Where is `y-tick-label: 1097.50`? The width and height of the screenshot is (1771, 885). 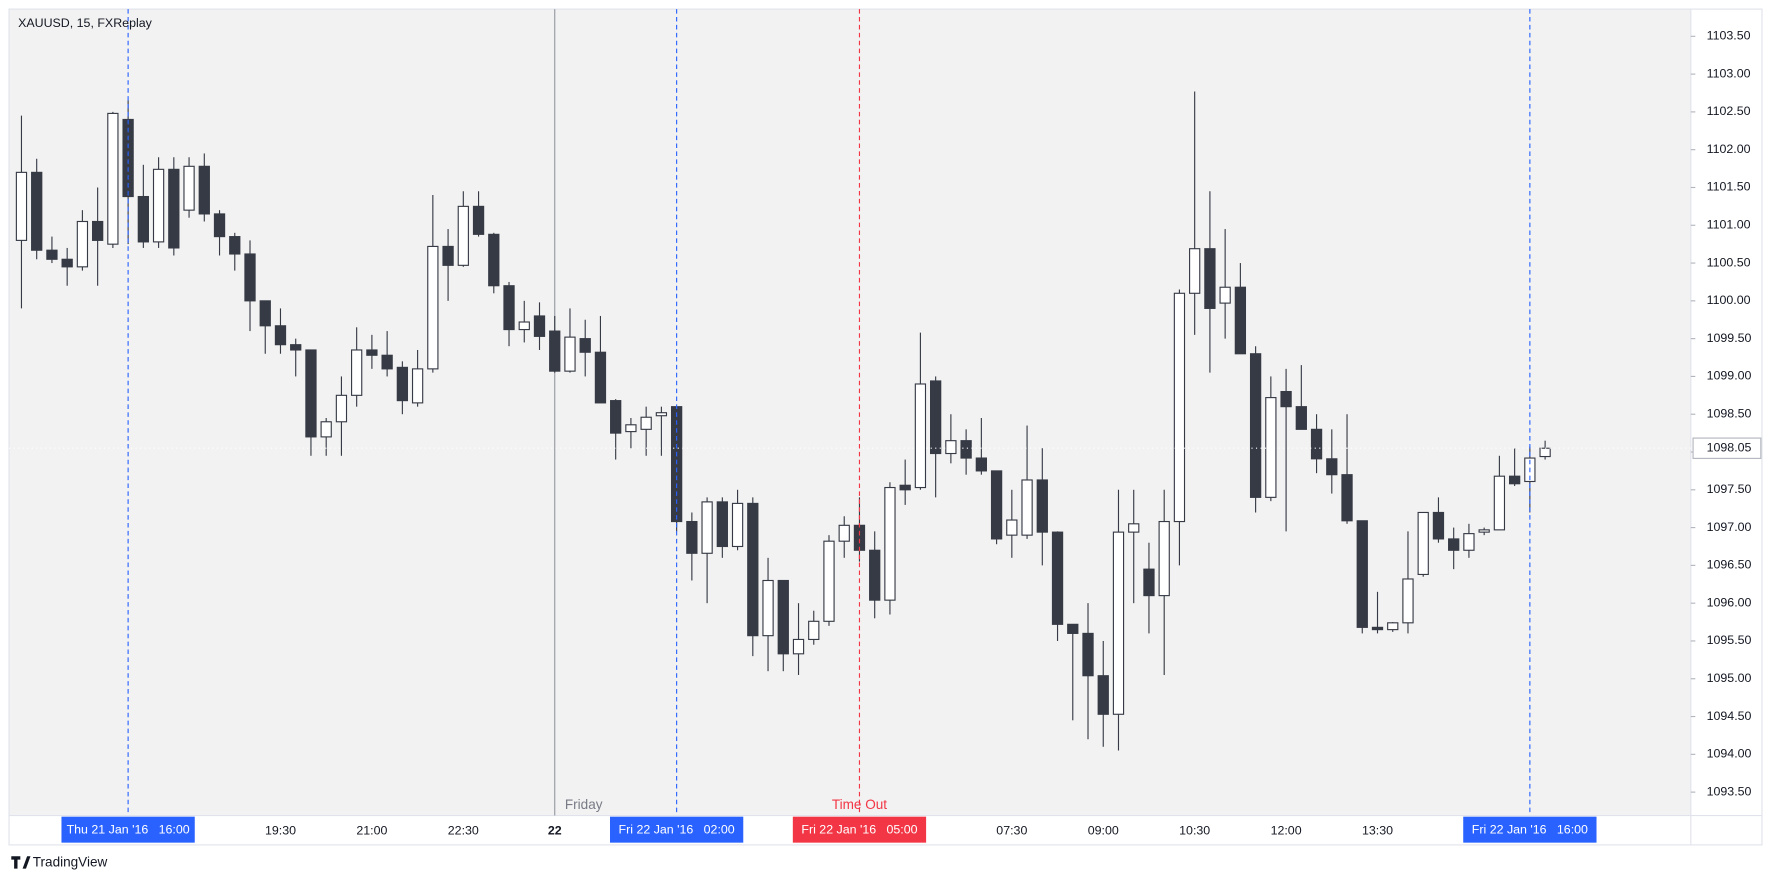 y-tick-label: 1097.50 is located at coordinates (1729, 489).